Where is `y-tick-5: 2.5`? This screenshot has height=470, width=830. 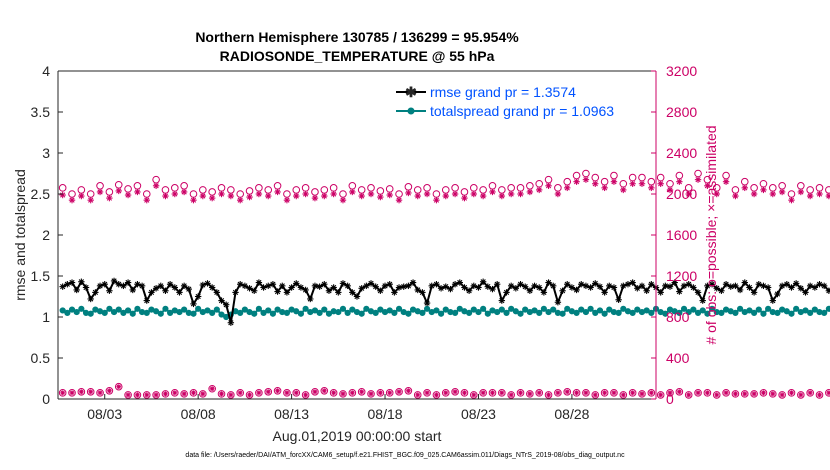
y-tick-5: 2.5 is located at coordinates (41, 194).